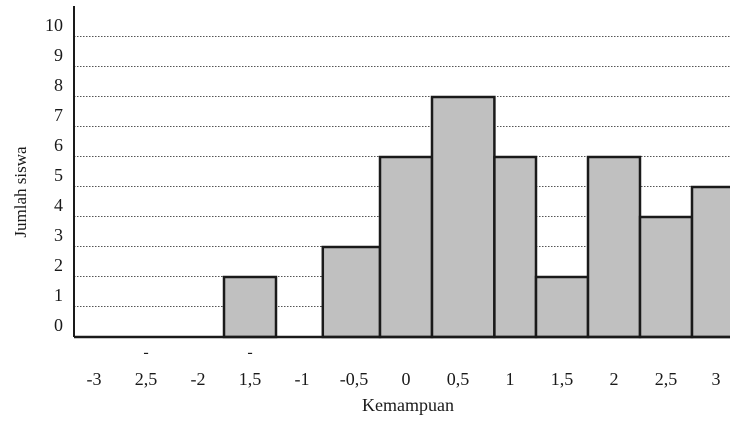  Describe the element at coordinates (20, 192) in the screenshot. I see `y-axis-label: Jumlah siswa` at that location.